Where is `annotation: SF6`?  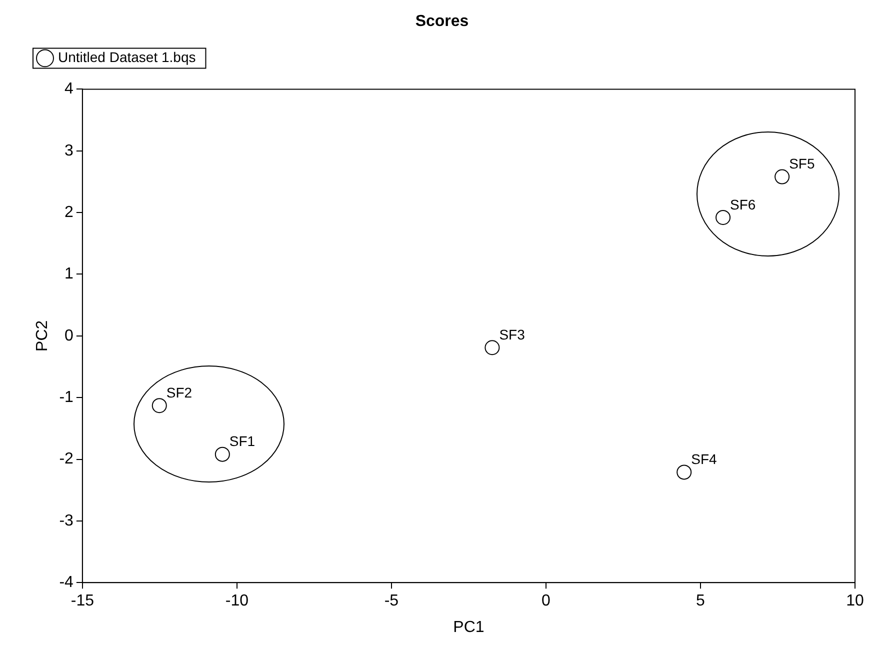
annotation: SF6 is located at coordinates (743, 204).